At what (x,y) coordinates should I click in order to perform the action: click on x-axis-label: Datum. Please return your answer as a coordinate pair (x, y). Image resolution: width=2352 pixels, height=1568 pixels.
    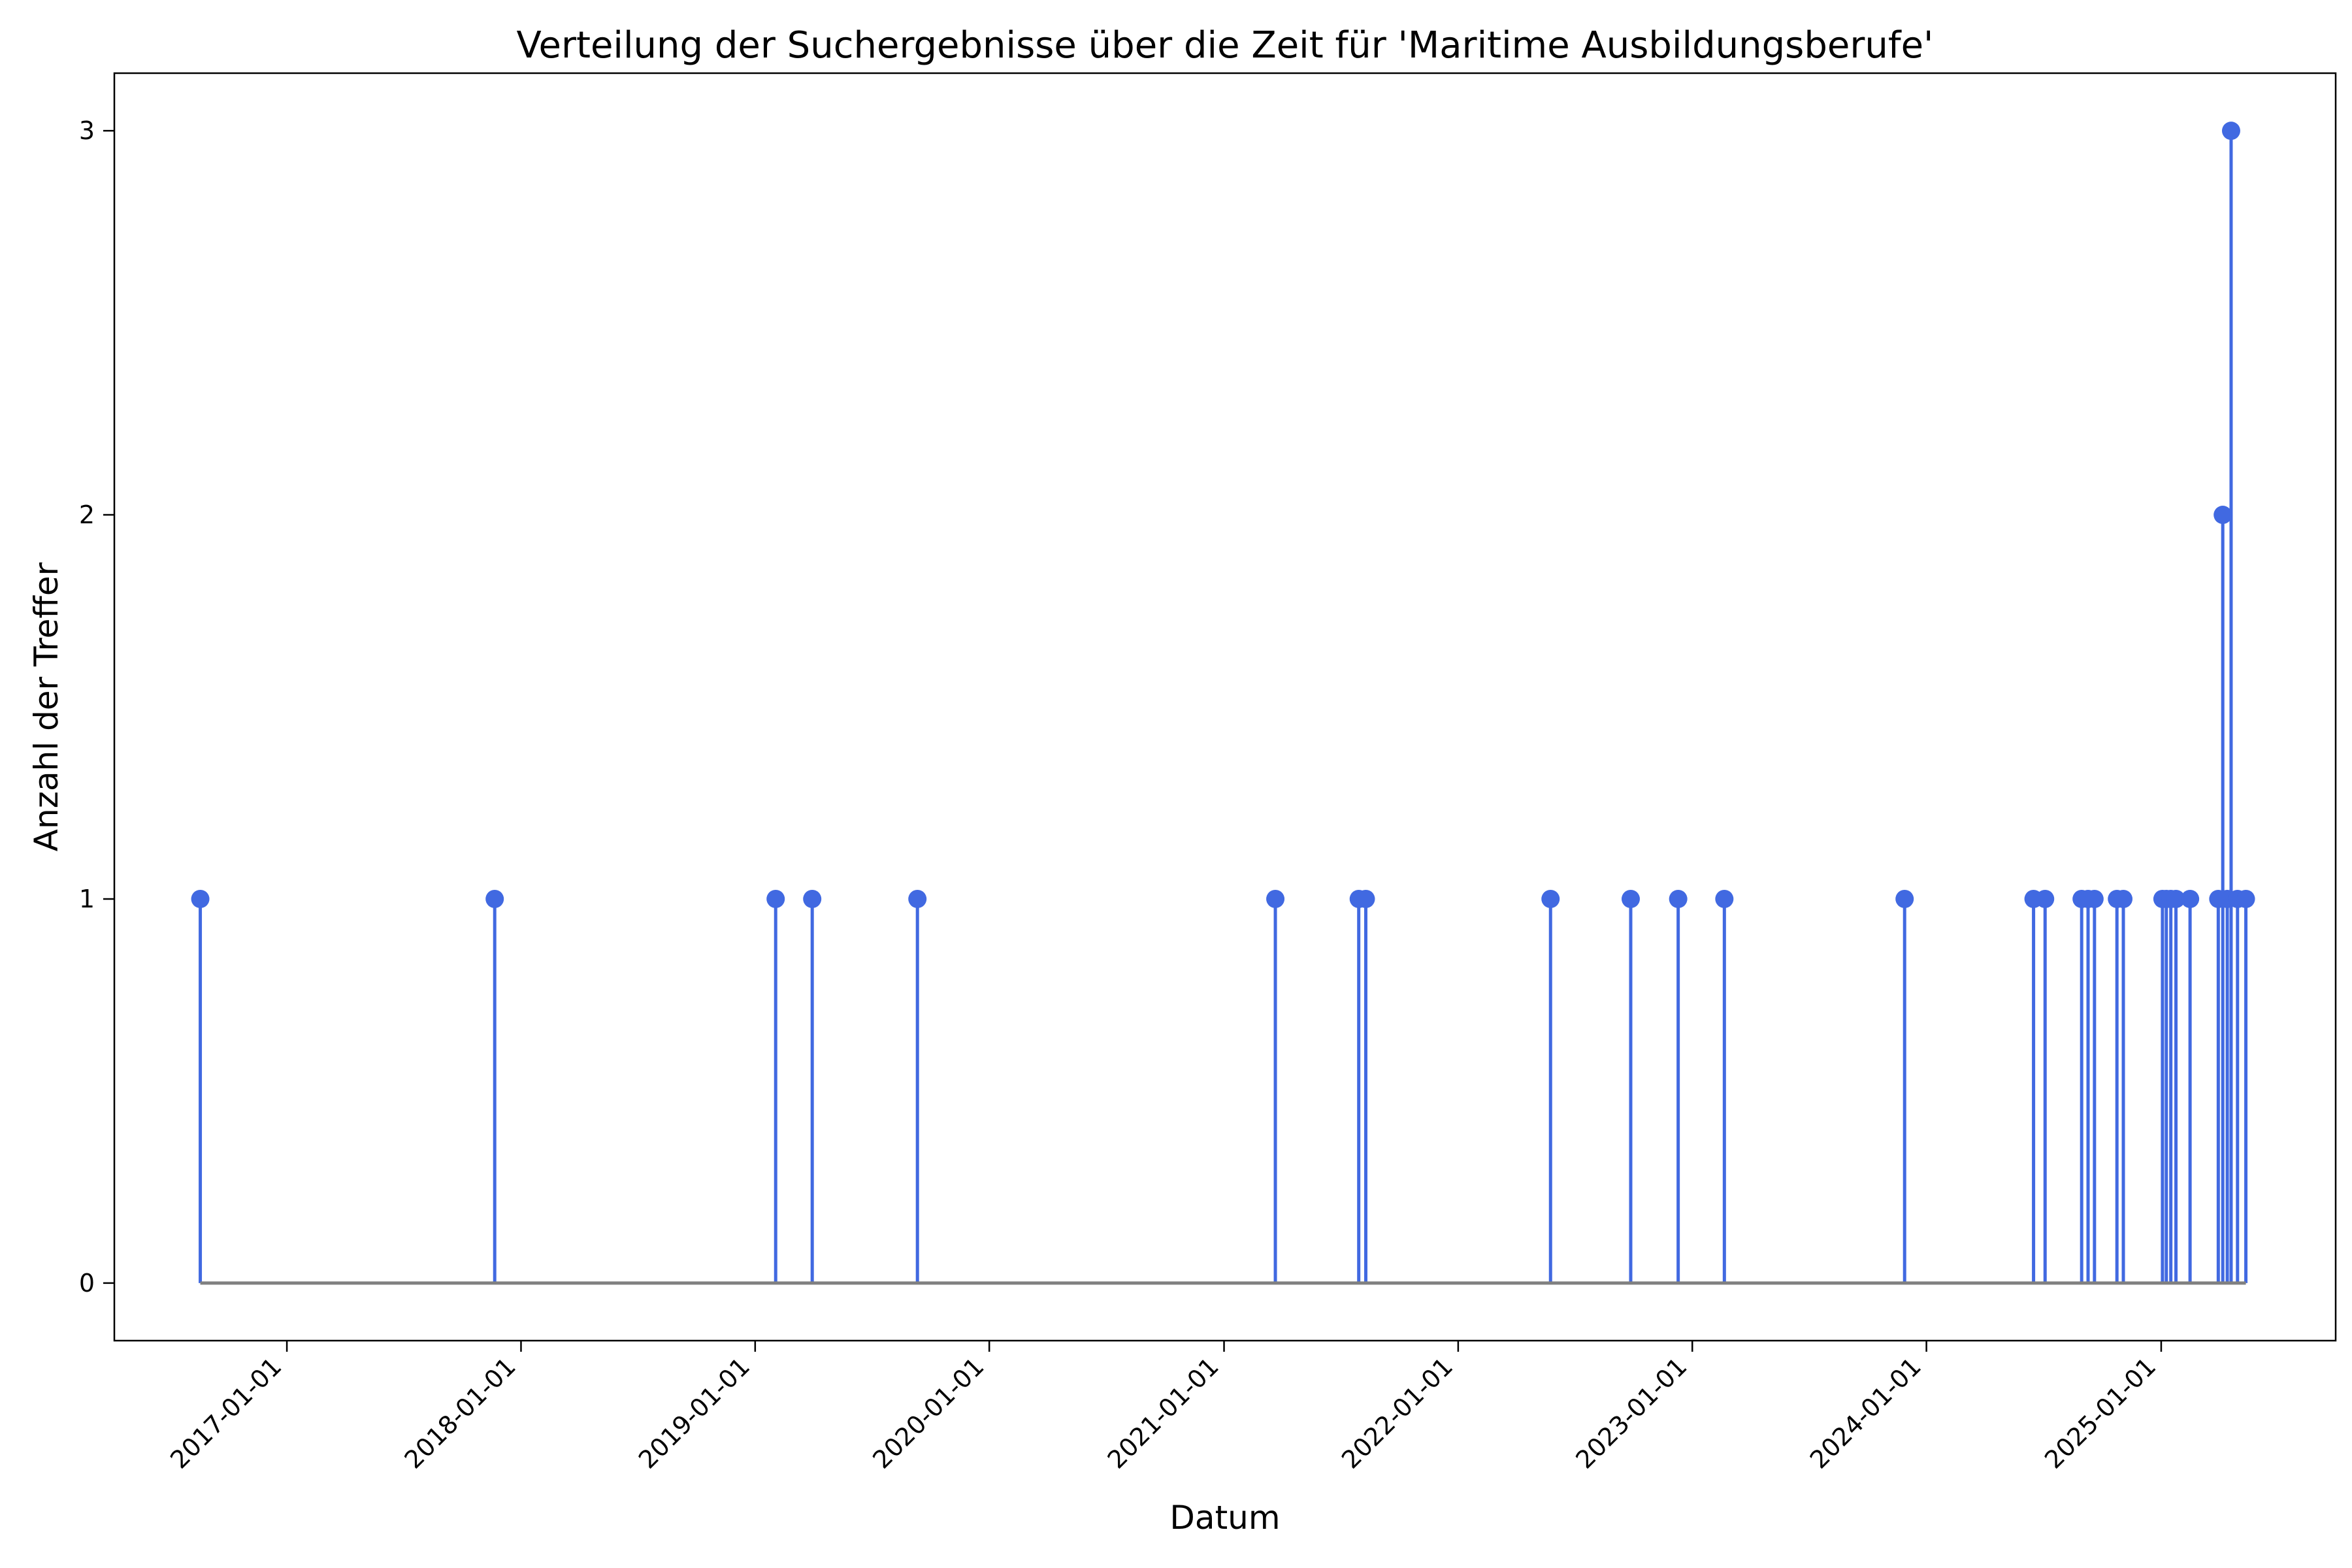
    Looking at the image, I should click on (1224, 1518).